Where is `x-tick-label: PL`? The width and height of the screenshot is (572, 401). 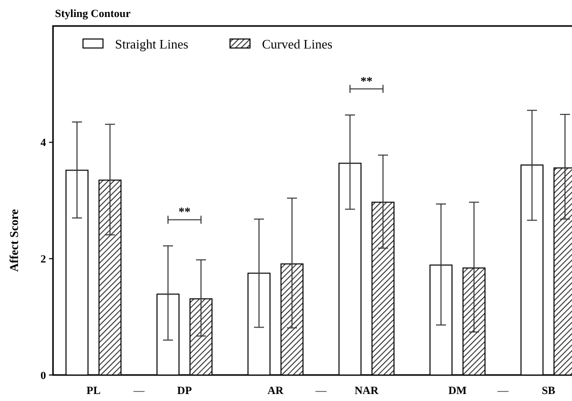 x-tick-label: PL is located at coordinates (93, 391).